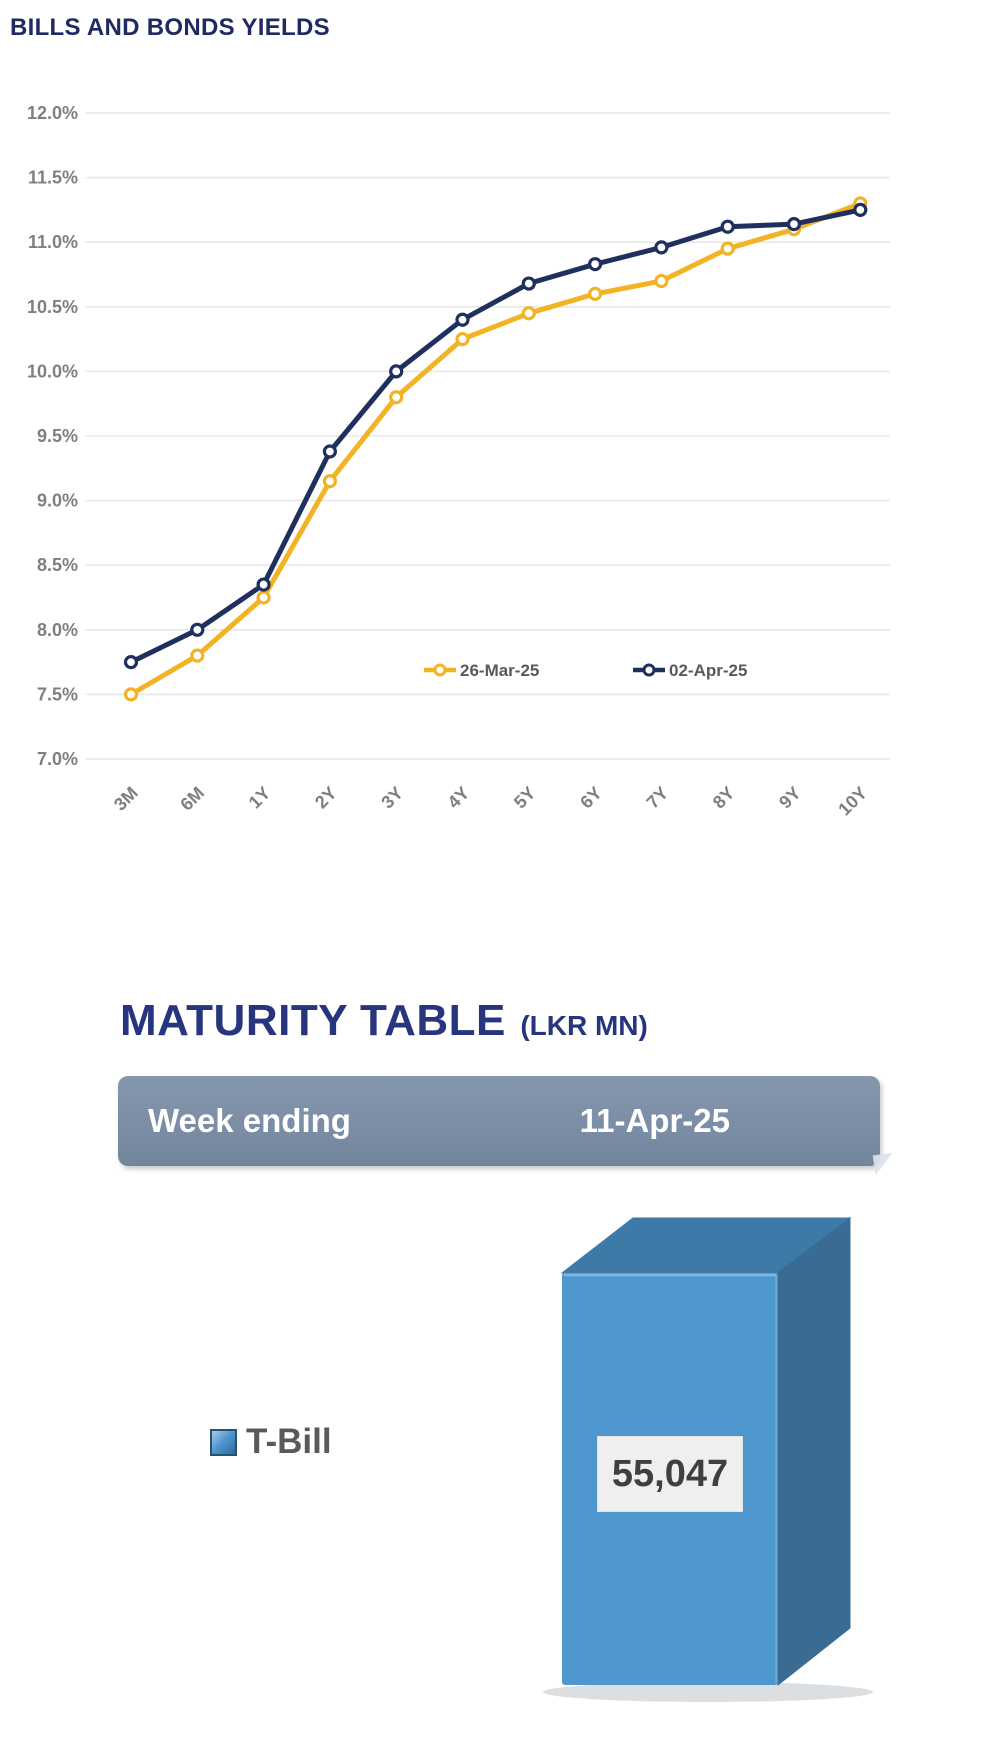 This screenshot has height=1743, width=1000. I want to click on data-point-02-Apr-25-4Y, so click(462, 319).